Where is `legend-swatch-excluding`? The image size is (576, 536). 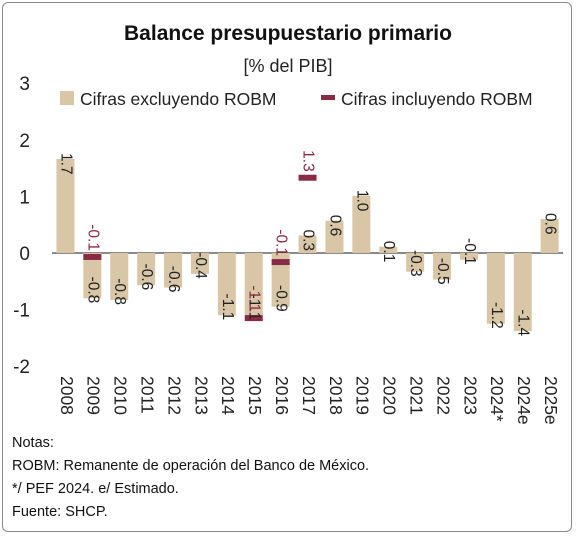
legend-swatch-excluding is located at coordinates (67, 98).